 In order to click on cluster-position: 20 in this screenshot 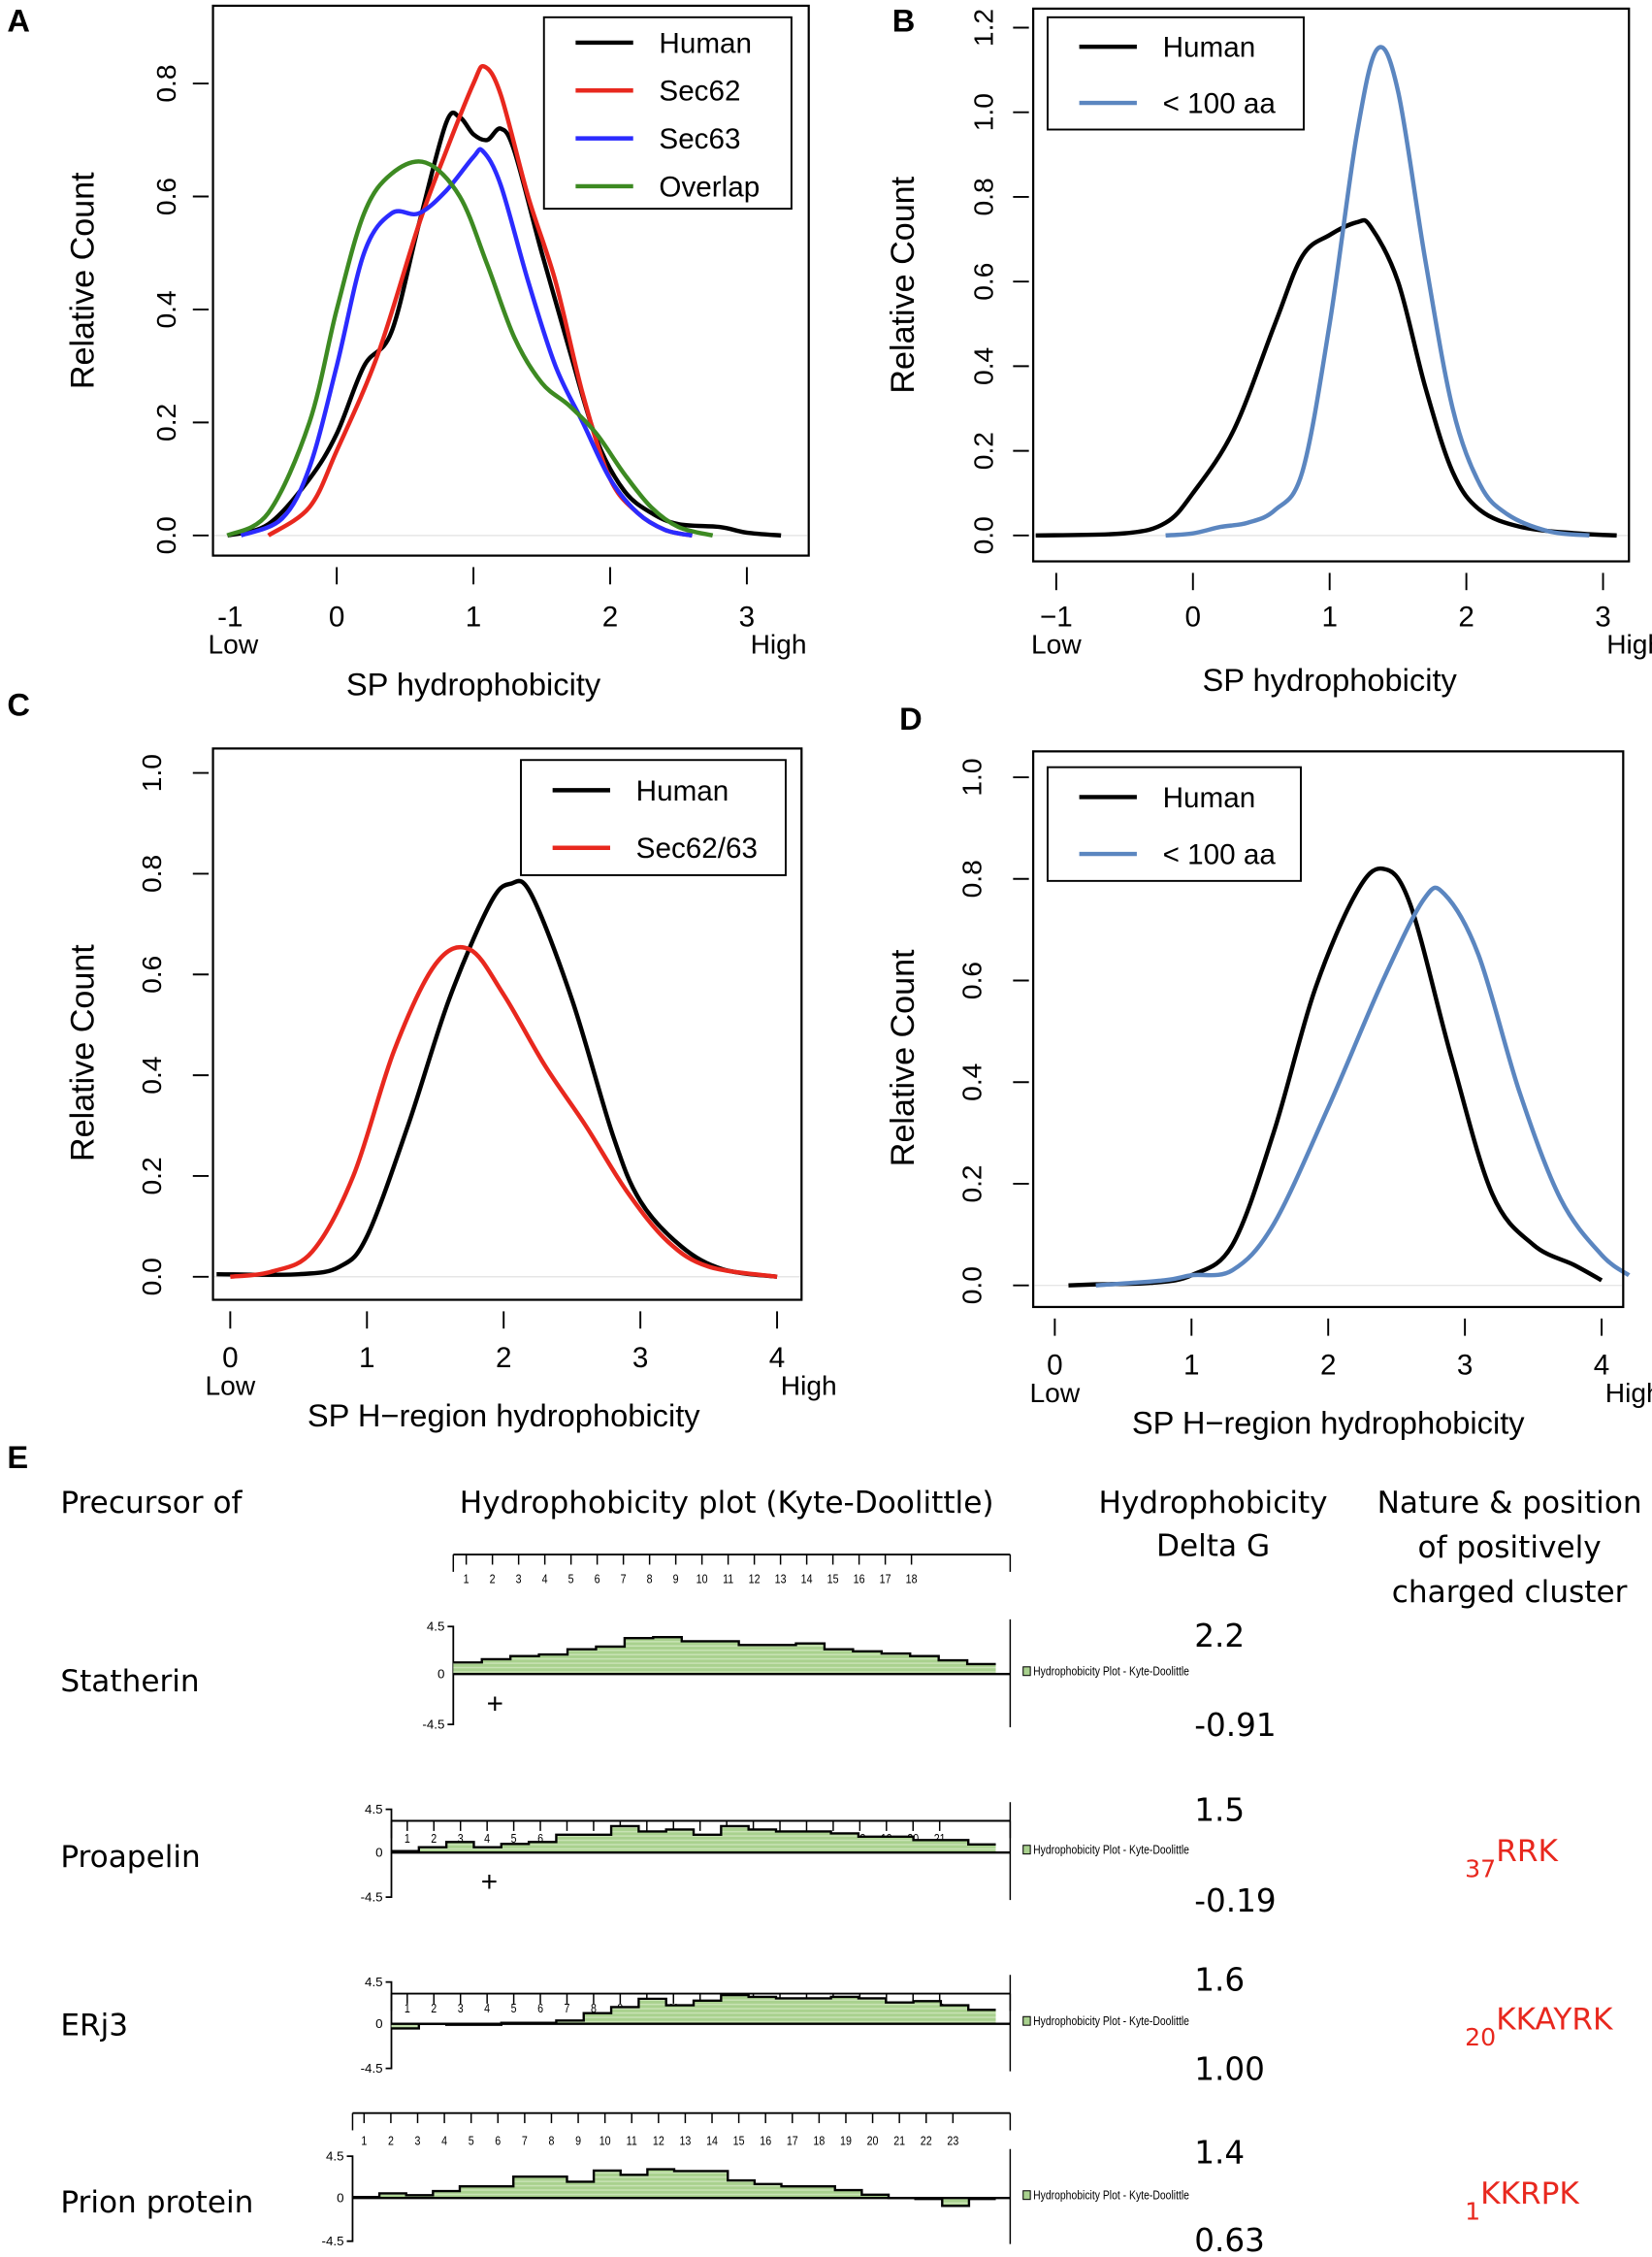, I will do `click(1480, 2037)`.